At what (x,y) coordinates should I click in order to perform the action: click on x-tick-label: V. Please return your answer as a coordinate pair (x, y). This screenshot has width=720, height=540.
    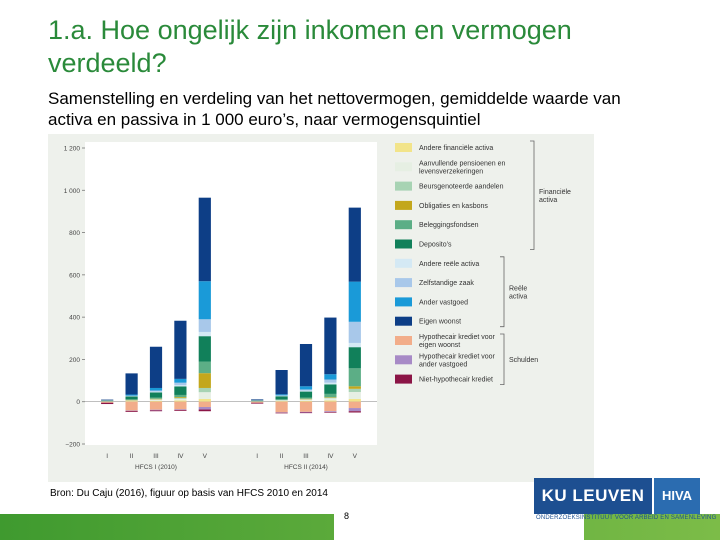
    Looking at the image, I should click on (205, 456).